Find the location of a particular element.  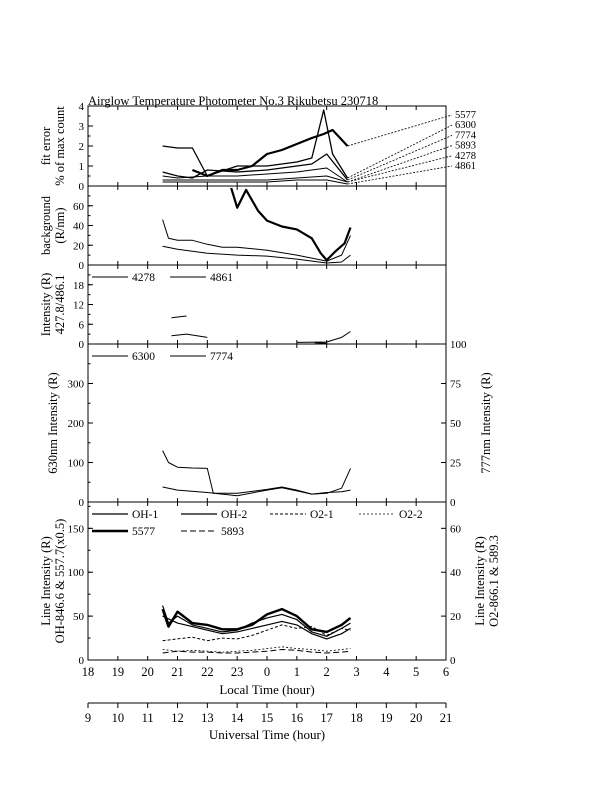

y-axis-label: Intensity (R) is located at coordinates (46, 305).